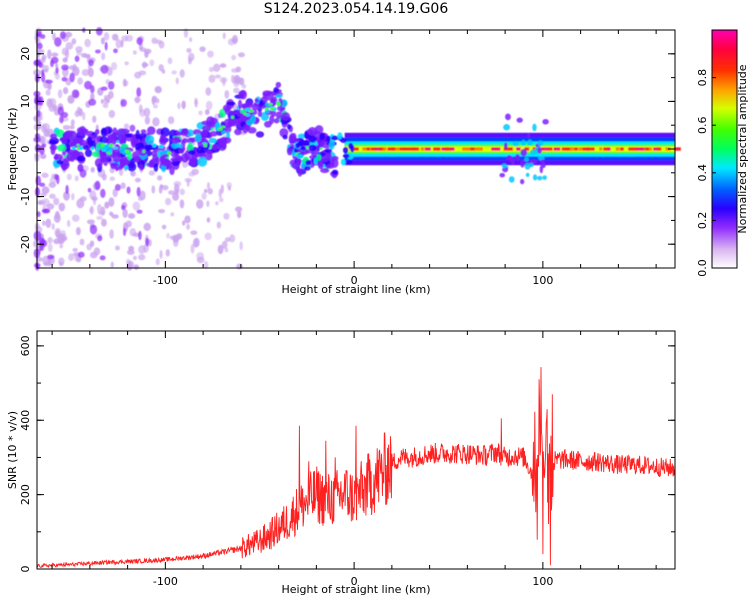 The width and height of the screenshot is (750, 600). Describe the element at coordinates (25, 54) in the screenshot. I see `top-y-tick-label: 20` at that location.